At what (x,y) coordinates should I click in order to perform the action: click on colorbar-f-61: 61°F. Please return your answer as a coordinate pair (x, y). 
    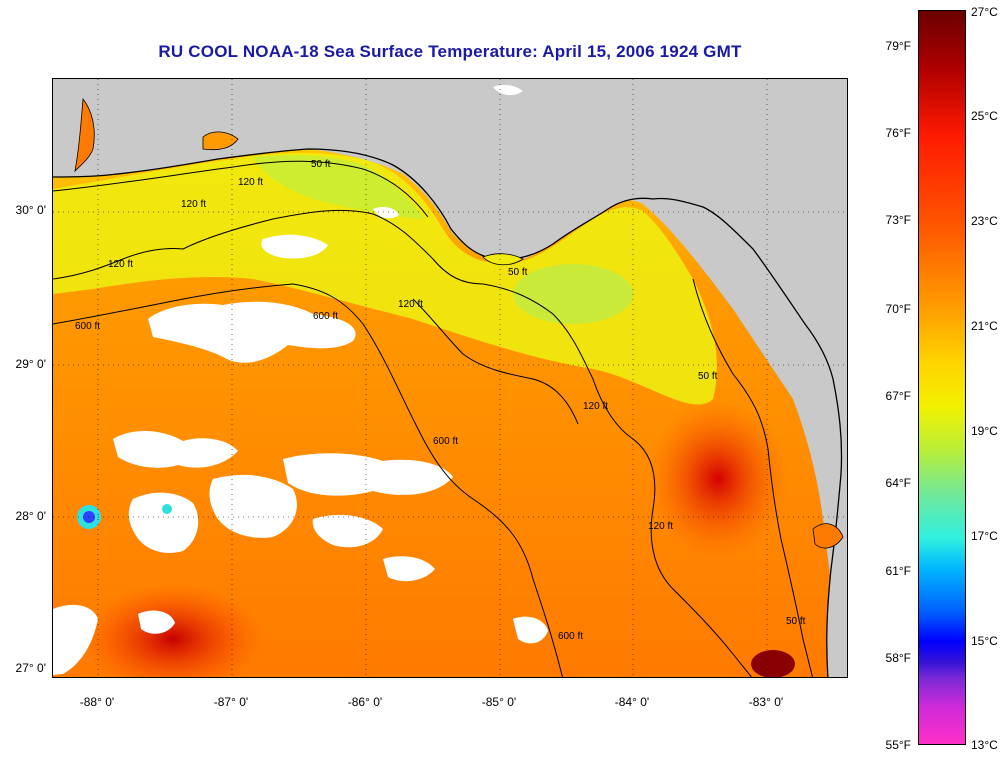
    Looking at the image, I should click on (898, 571).